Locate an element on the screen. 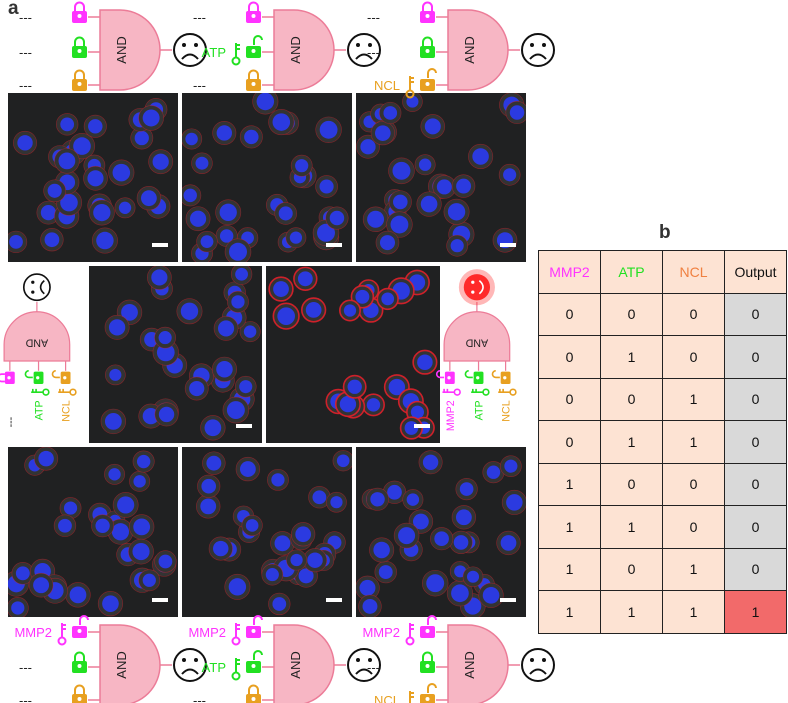  header-atp: ATP is located at coordinates (631, 272).